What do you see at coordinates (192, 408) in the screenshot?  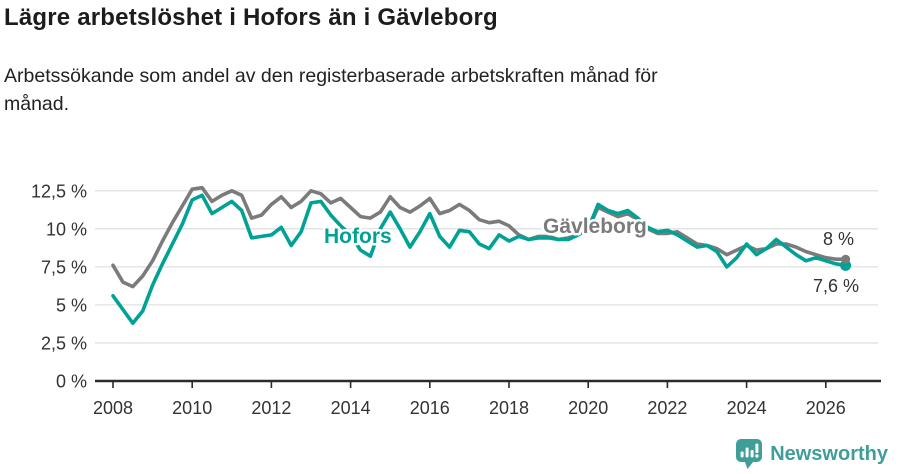 I see `x-tick-label: 2010` at bounding box center [192, 408].